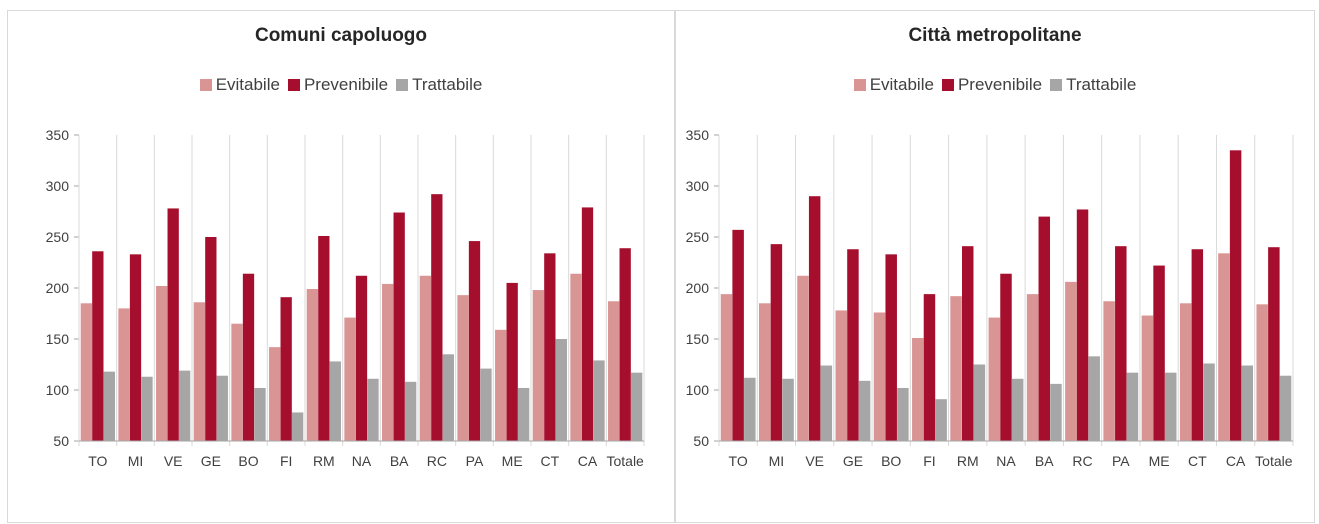 The width and height of the screenshot is (1319, 524). What do you see at coordinates (814, 461) in the screenshot?
I see `x-tick-label: VE` at bounding box center [814, 461].